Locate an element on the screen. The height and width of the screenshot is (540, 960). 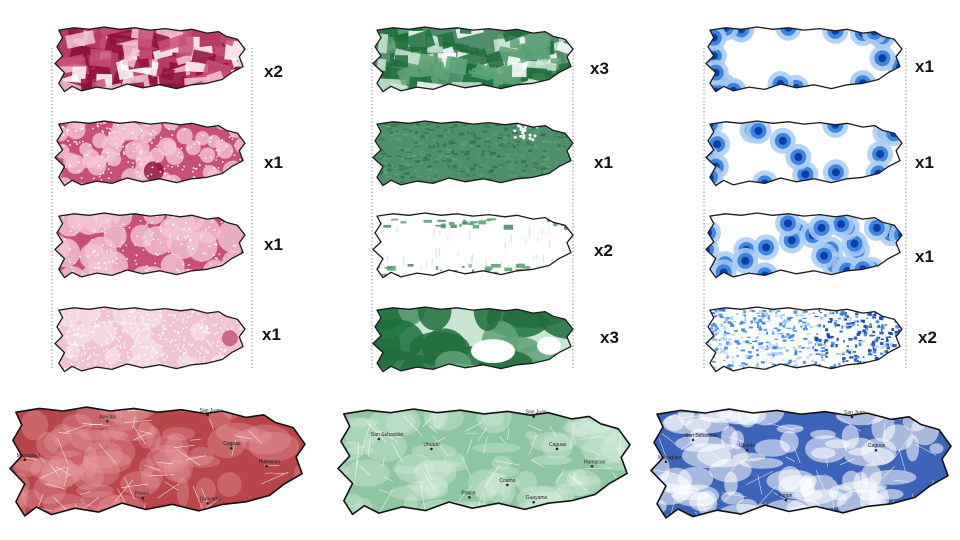
multiplier-label-green-2: x1 is located at coordinates (603, 162).